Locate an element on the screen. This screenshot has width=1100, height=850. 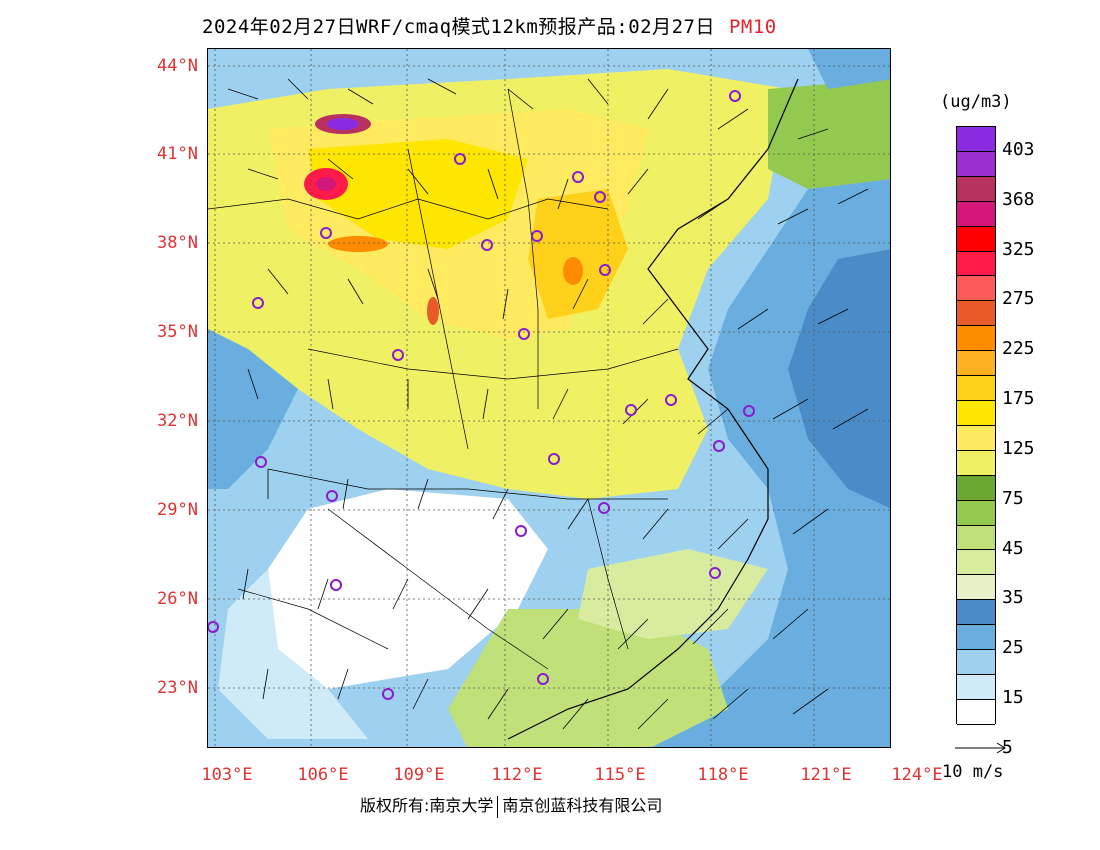
legend-label: 35 is located at coordinates (1013, 598).